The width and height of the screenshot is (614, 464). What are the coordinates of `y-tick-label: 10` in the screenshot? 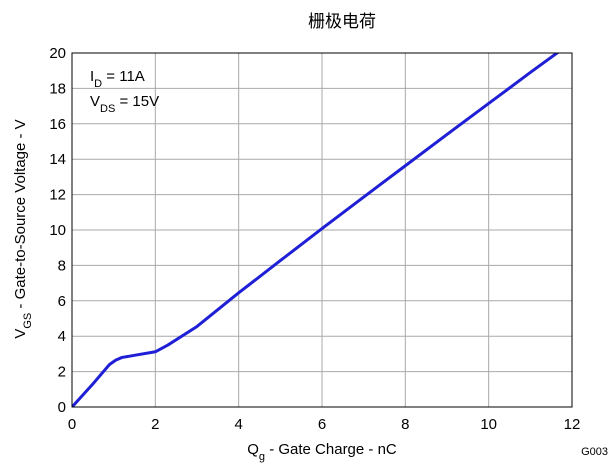 It's located at (57, 230).